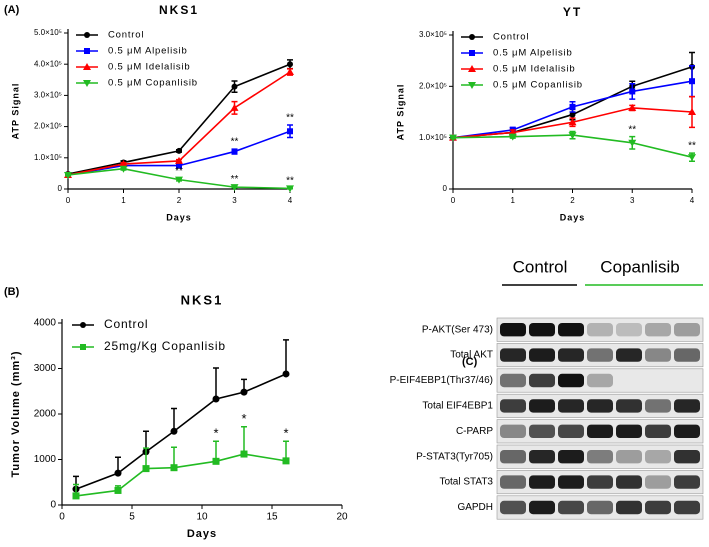 This screenshot has width=709, height=547. Describe the element at coordinates (457, 329) in the screenshot. I see `blot-row-label: P-AKT(Ser 473)` at that location.